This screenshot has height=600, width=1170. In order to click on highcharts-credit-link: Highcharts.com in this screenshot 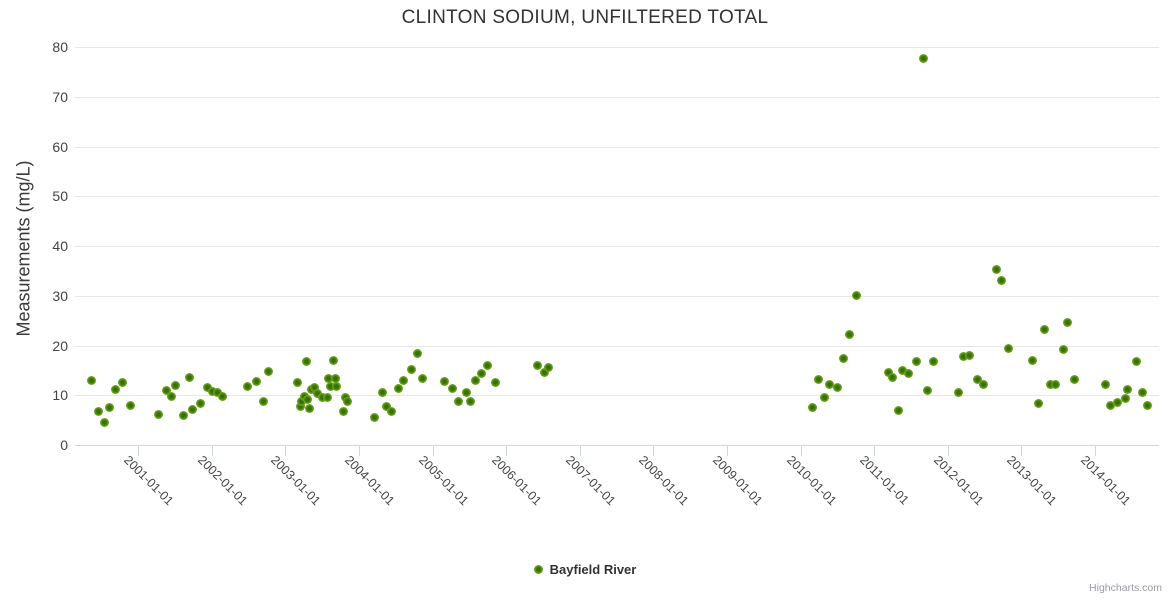, I will do `click(1125, 588)`.